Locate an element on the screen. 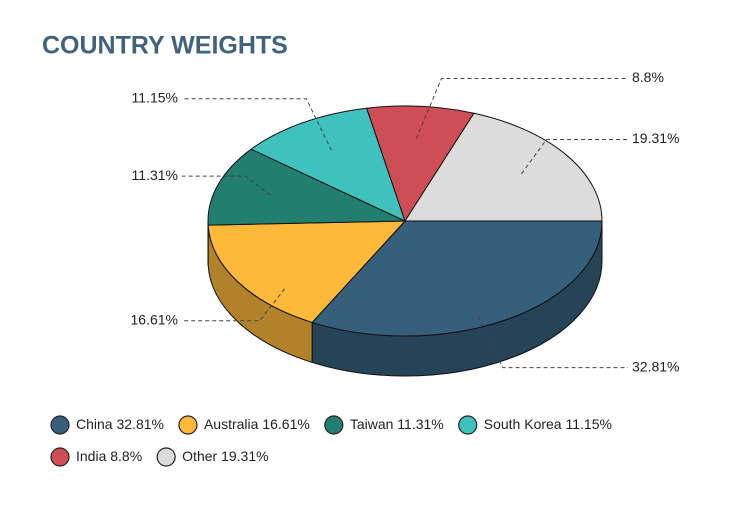  legend-label: Australia 16.61% is located at coordinates (257, 424).